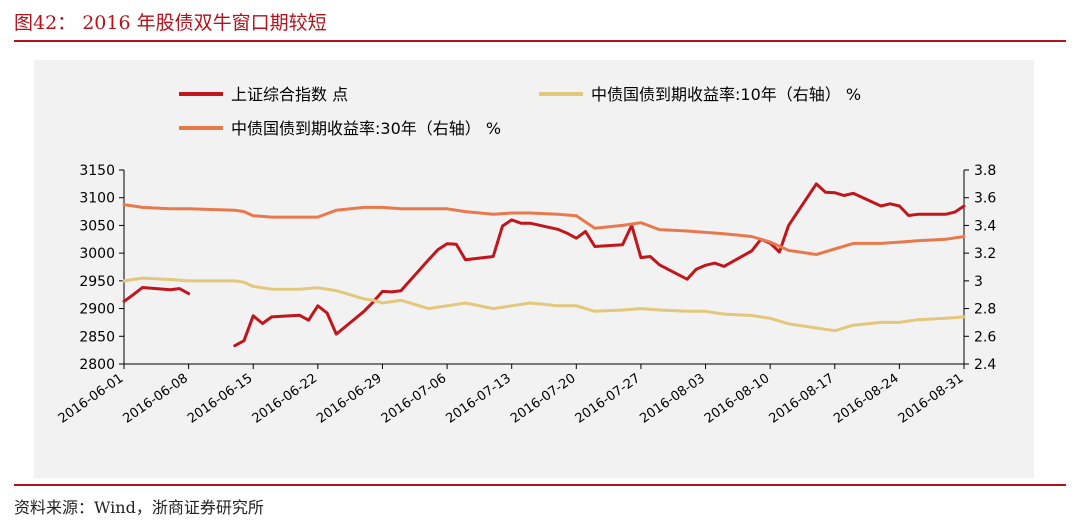 Image resolution: width=1080 pixels, height=528 pixels. I want to click on x-tick-label: 2016-07-06, so click(414, 399).